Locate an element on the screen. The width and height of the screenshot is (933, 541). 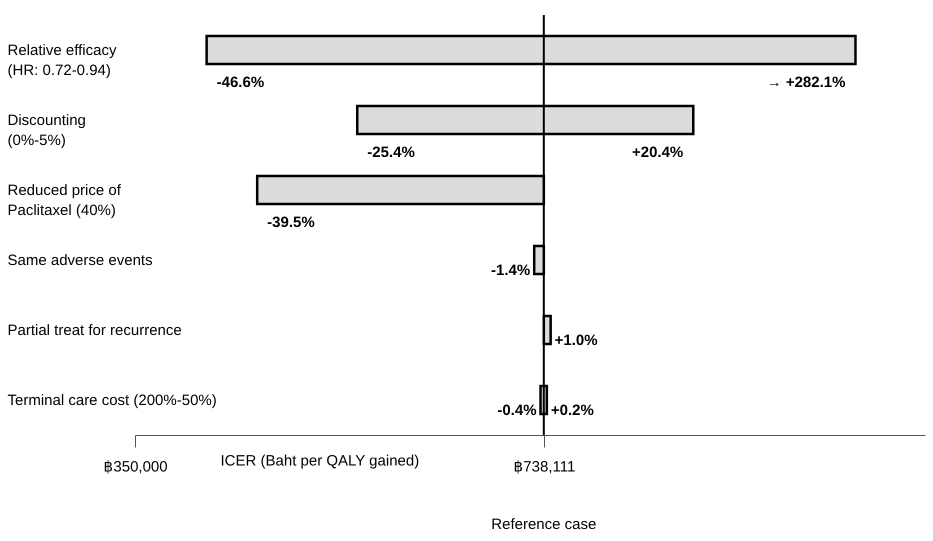
y-tick-label: Relative efficacy (HR: 0.72-0.94) is located at coordinates (62, 60).